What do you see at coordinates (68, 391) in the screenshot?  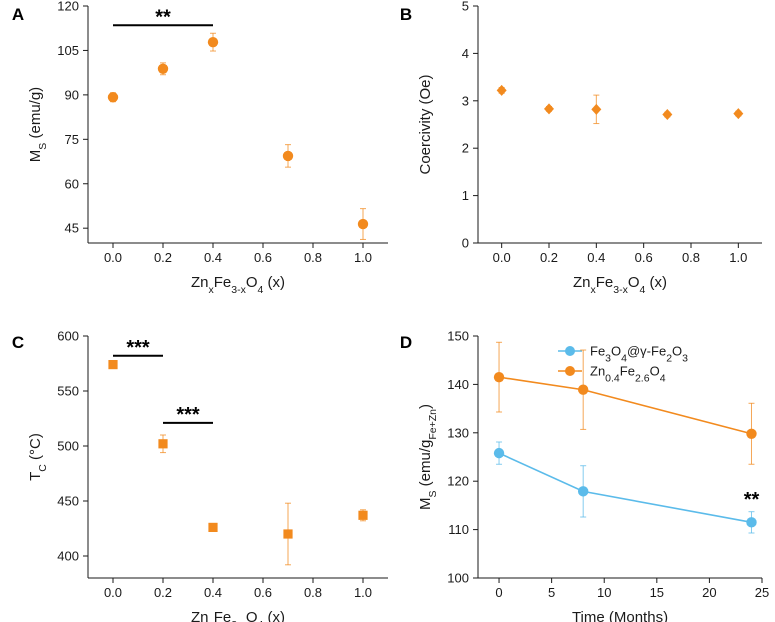 I see `y-tick-label: 550` at bounding box center [68, 391].